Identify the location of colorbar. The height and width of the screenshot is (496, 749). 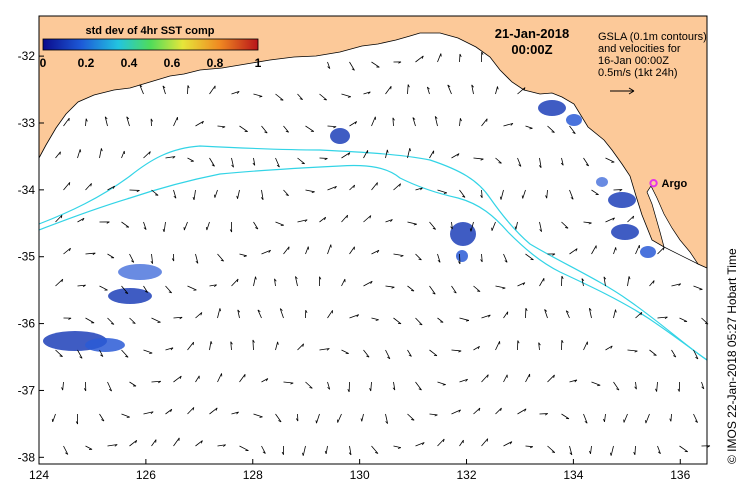
(150, 44).